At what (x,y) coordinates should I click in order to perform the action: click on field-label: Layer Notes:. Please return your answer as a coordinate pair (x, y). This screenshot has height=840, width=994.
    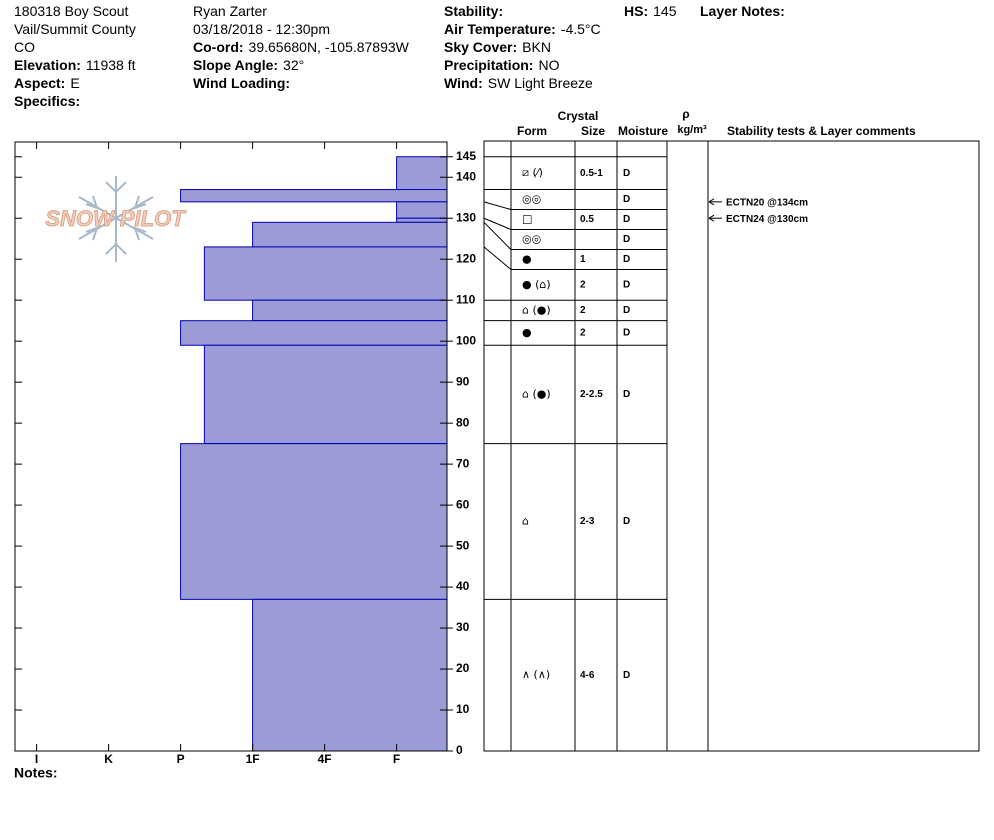
    Looking at the image, I should click on (742, 11).